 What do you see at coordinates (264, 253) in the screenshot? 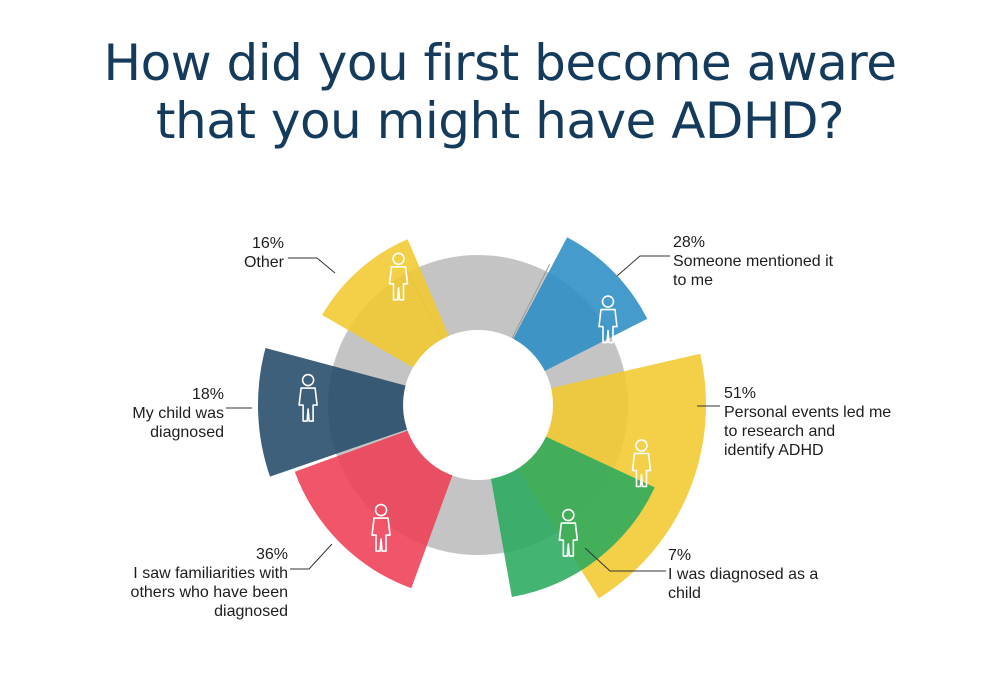
I see `label-other: 16% Other` at bounding box center [264, 253].